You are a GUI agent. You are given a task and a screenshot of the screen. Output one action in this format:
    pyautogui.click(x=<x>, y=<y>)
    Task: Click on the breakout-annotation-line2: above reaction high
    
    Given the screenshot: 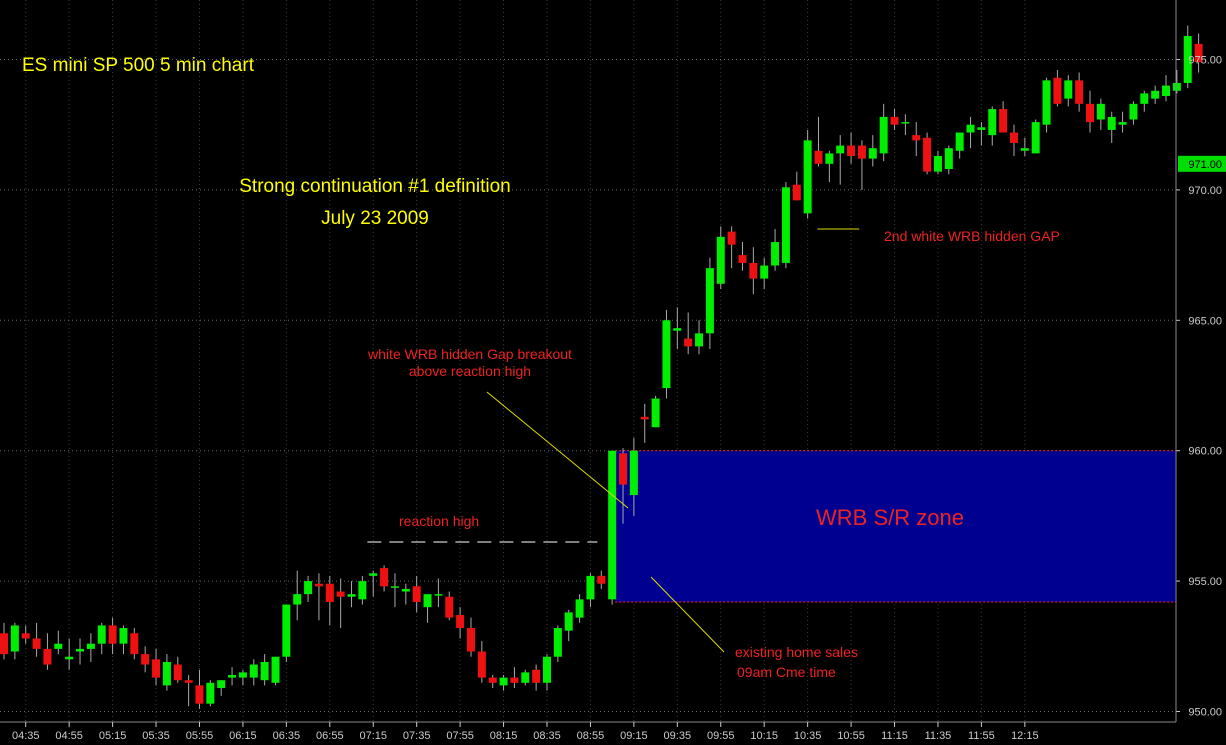 What is the action you would take?
    pyautogui.click(x=470, y=371)
    